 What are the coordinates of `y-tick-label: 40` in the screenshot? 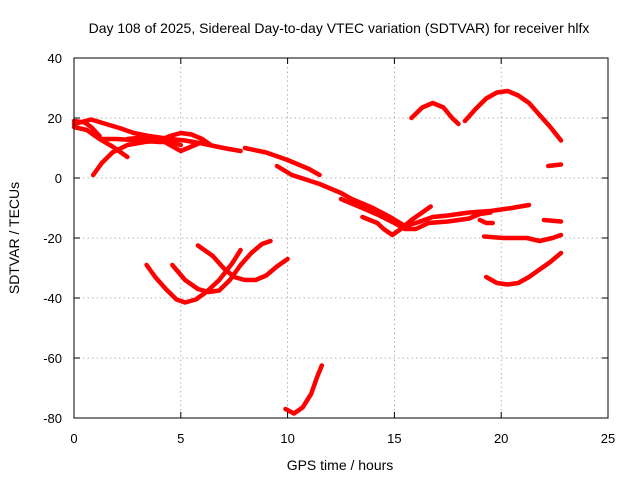 It's located at (55, 58).